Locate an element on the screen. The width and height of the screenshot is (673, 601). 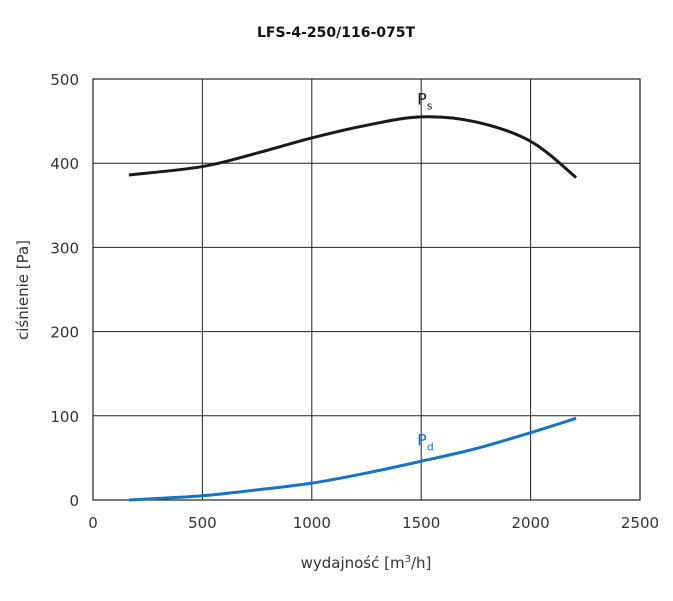
x-tick-label: 1500 is located at coordinates (421, 523).